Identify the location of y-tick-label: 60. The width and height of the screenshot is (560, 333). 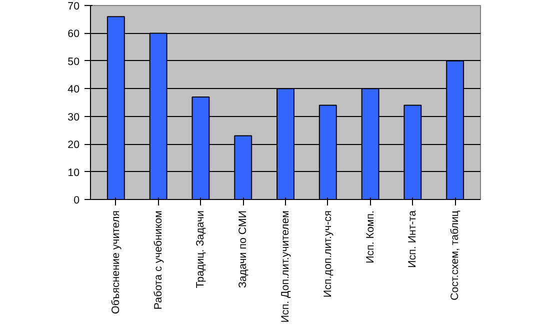
(74, 34).